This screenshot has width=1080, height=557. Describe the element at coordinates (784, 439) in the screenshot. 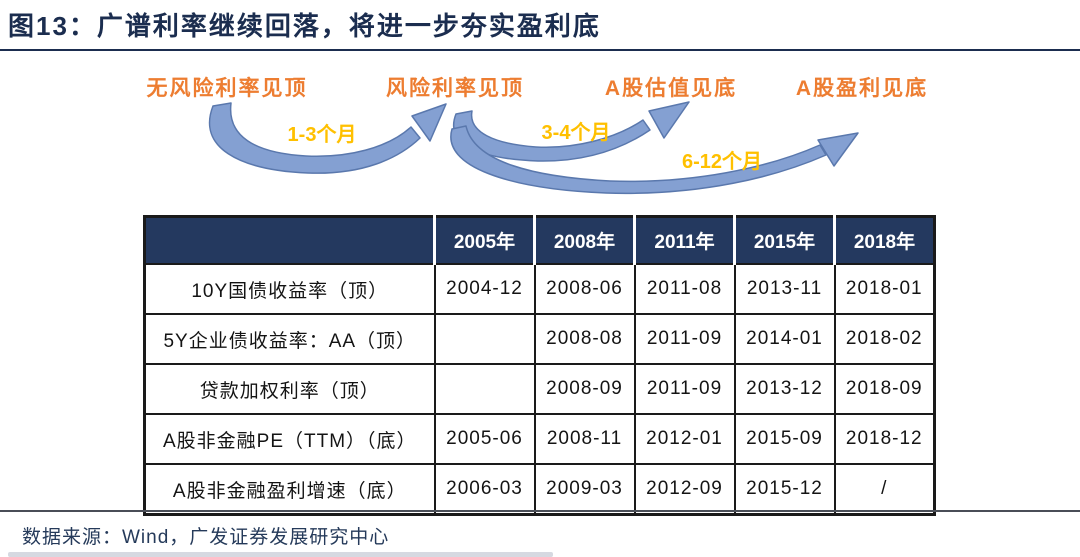

I see `cell: 2015-09` at that location.